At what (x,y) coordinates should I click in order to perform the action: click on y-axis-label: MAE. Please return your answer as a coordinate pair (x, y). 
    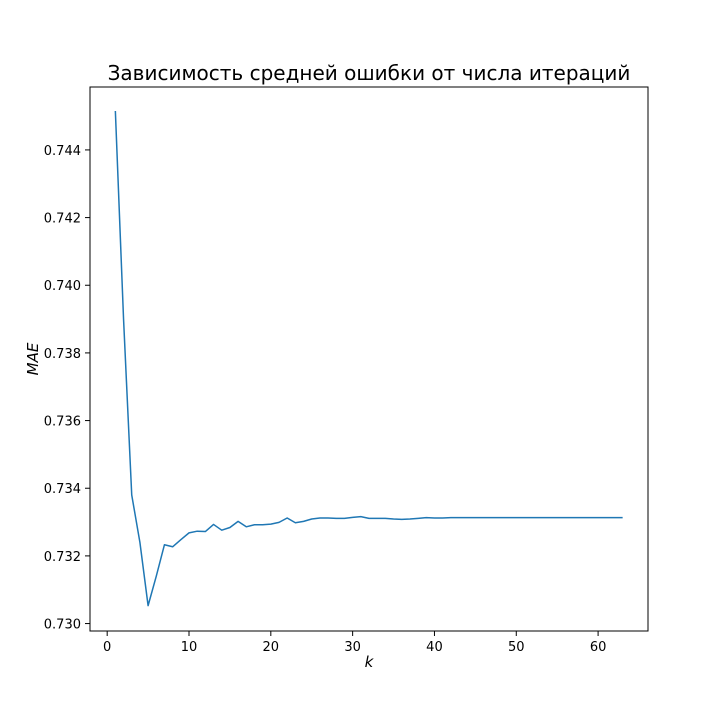
    Looking at the image, I should click on (33, 358).